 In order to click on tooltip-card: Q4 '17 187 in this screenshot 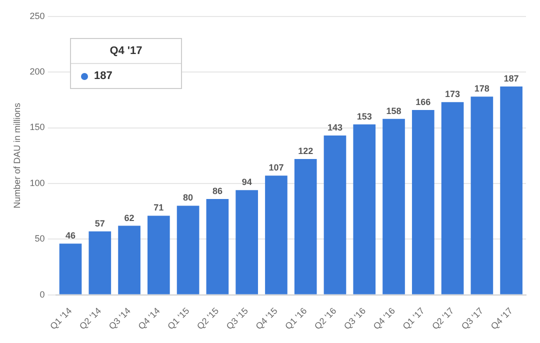, I will do `click(126, 63)`.